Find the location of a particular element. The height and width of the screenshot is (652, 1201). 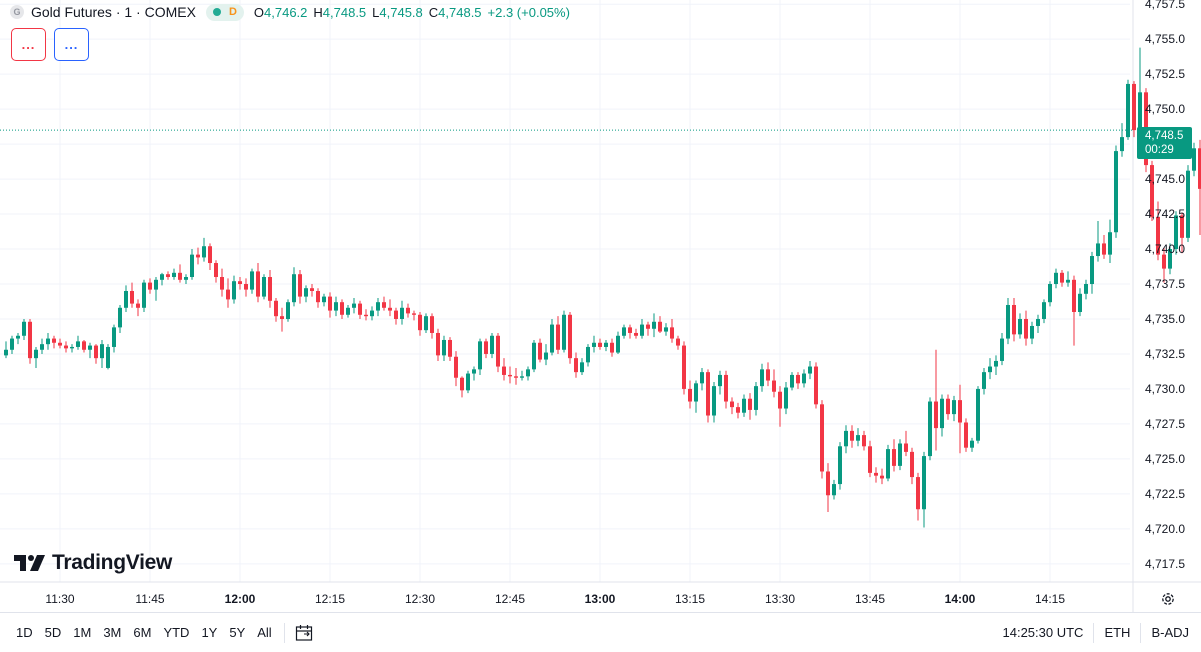

gear-icon is located at coordinates (1168, 599).